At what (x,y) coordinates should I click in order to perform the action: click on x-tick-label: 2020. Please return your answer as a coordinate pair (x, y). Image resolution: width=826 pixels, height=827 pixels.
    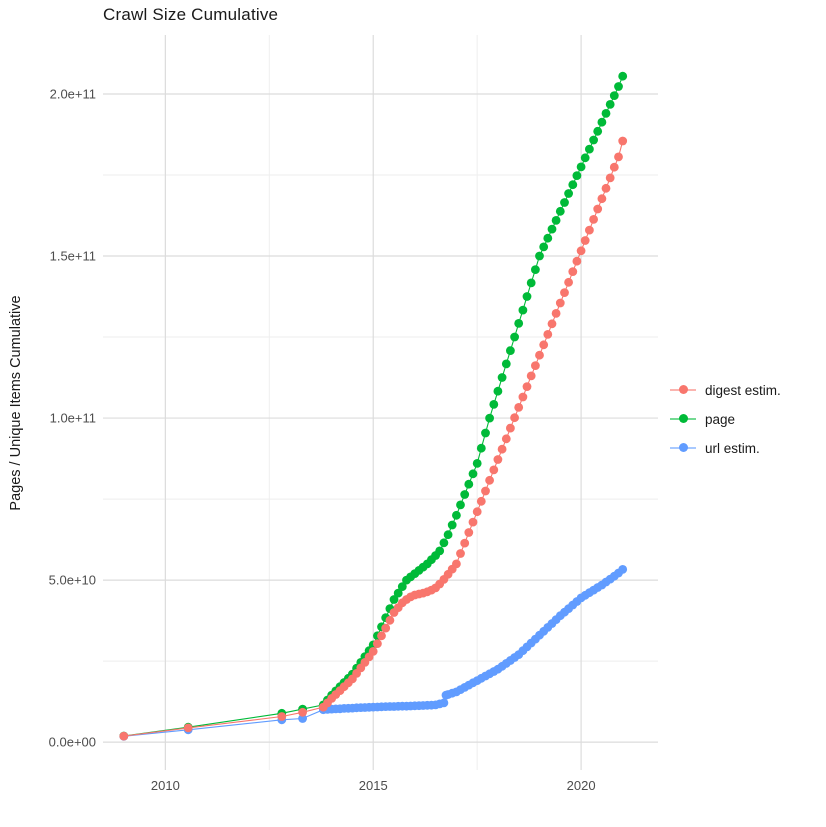
    Looking at the image, I should click on (581, 785).